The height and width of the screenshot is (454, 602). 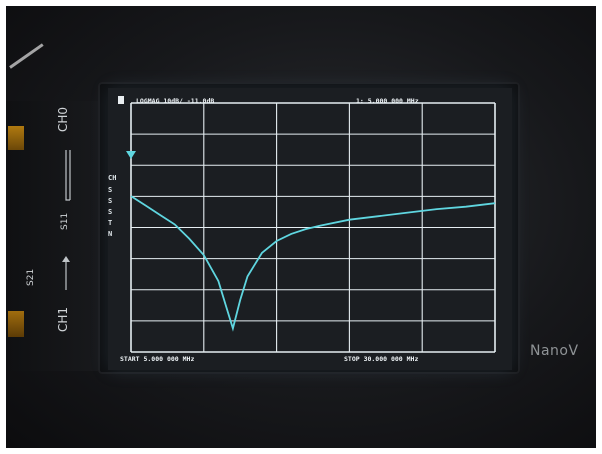 I want to click on port-ch0-connector, so click(x=16, y=138).